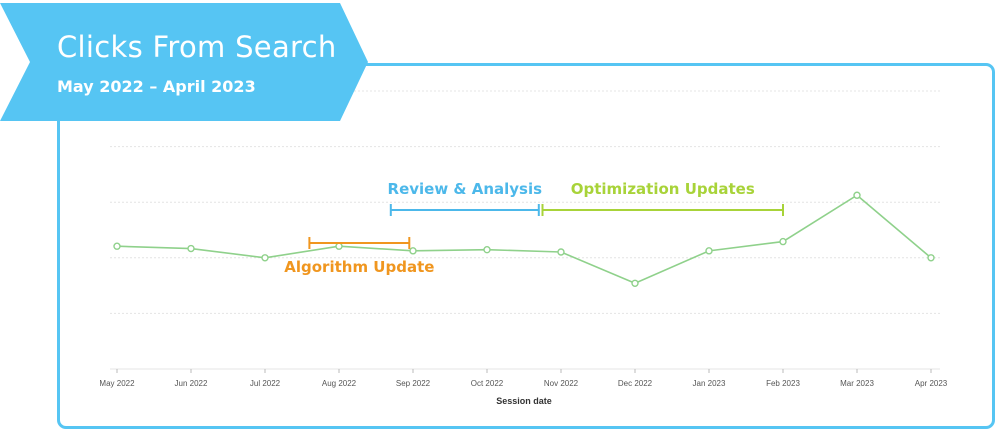  Describe the element at coordinates (561, 383) in the screenshot. I see `x-tick-label: Nov 2022` at that location.